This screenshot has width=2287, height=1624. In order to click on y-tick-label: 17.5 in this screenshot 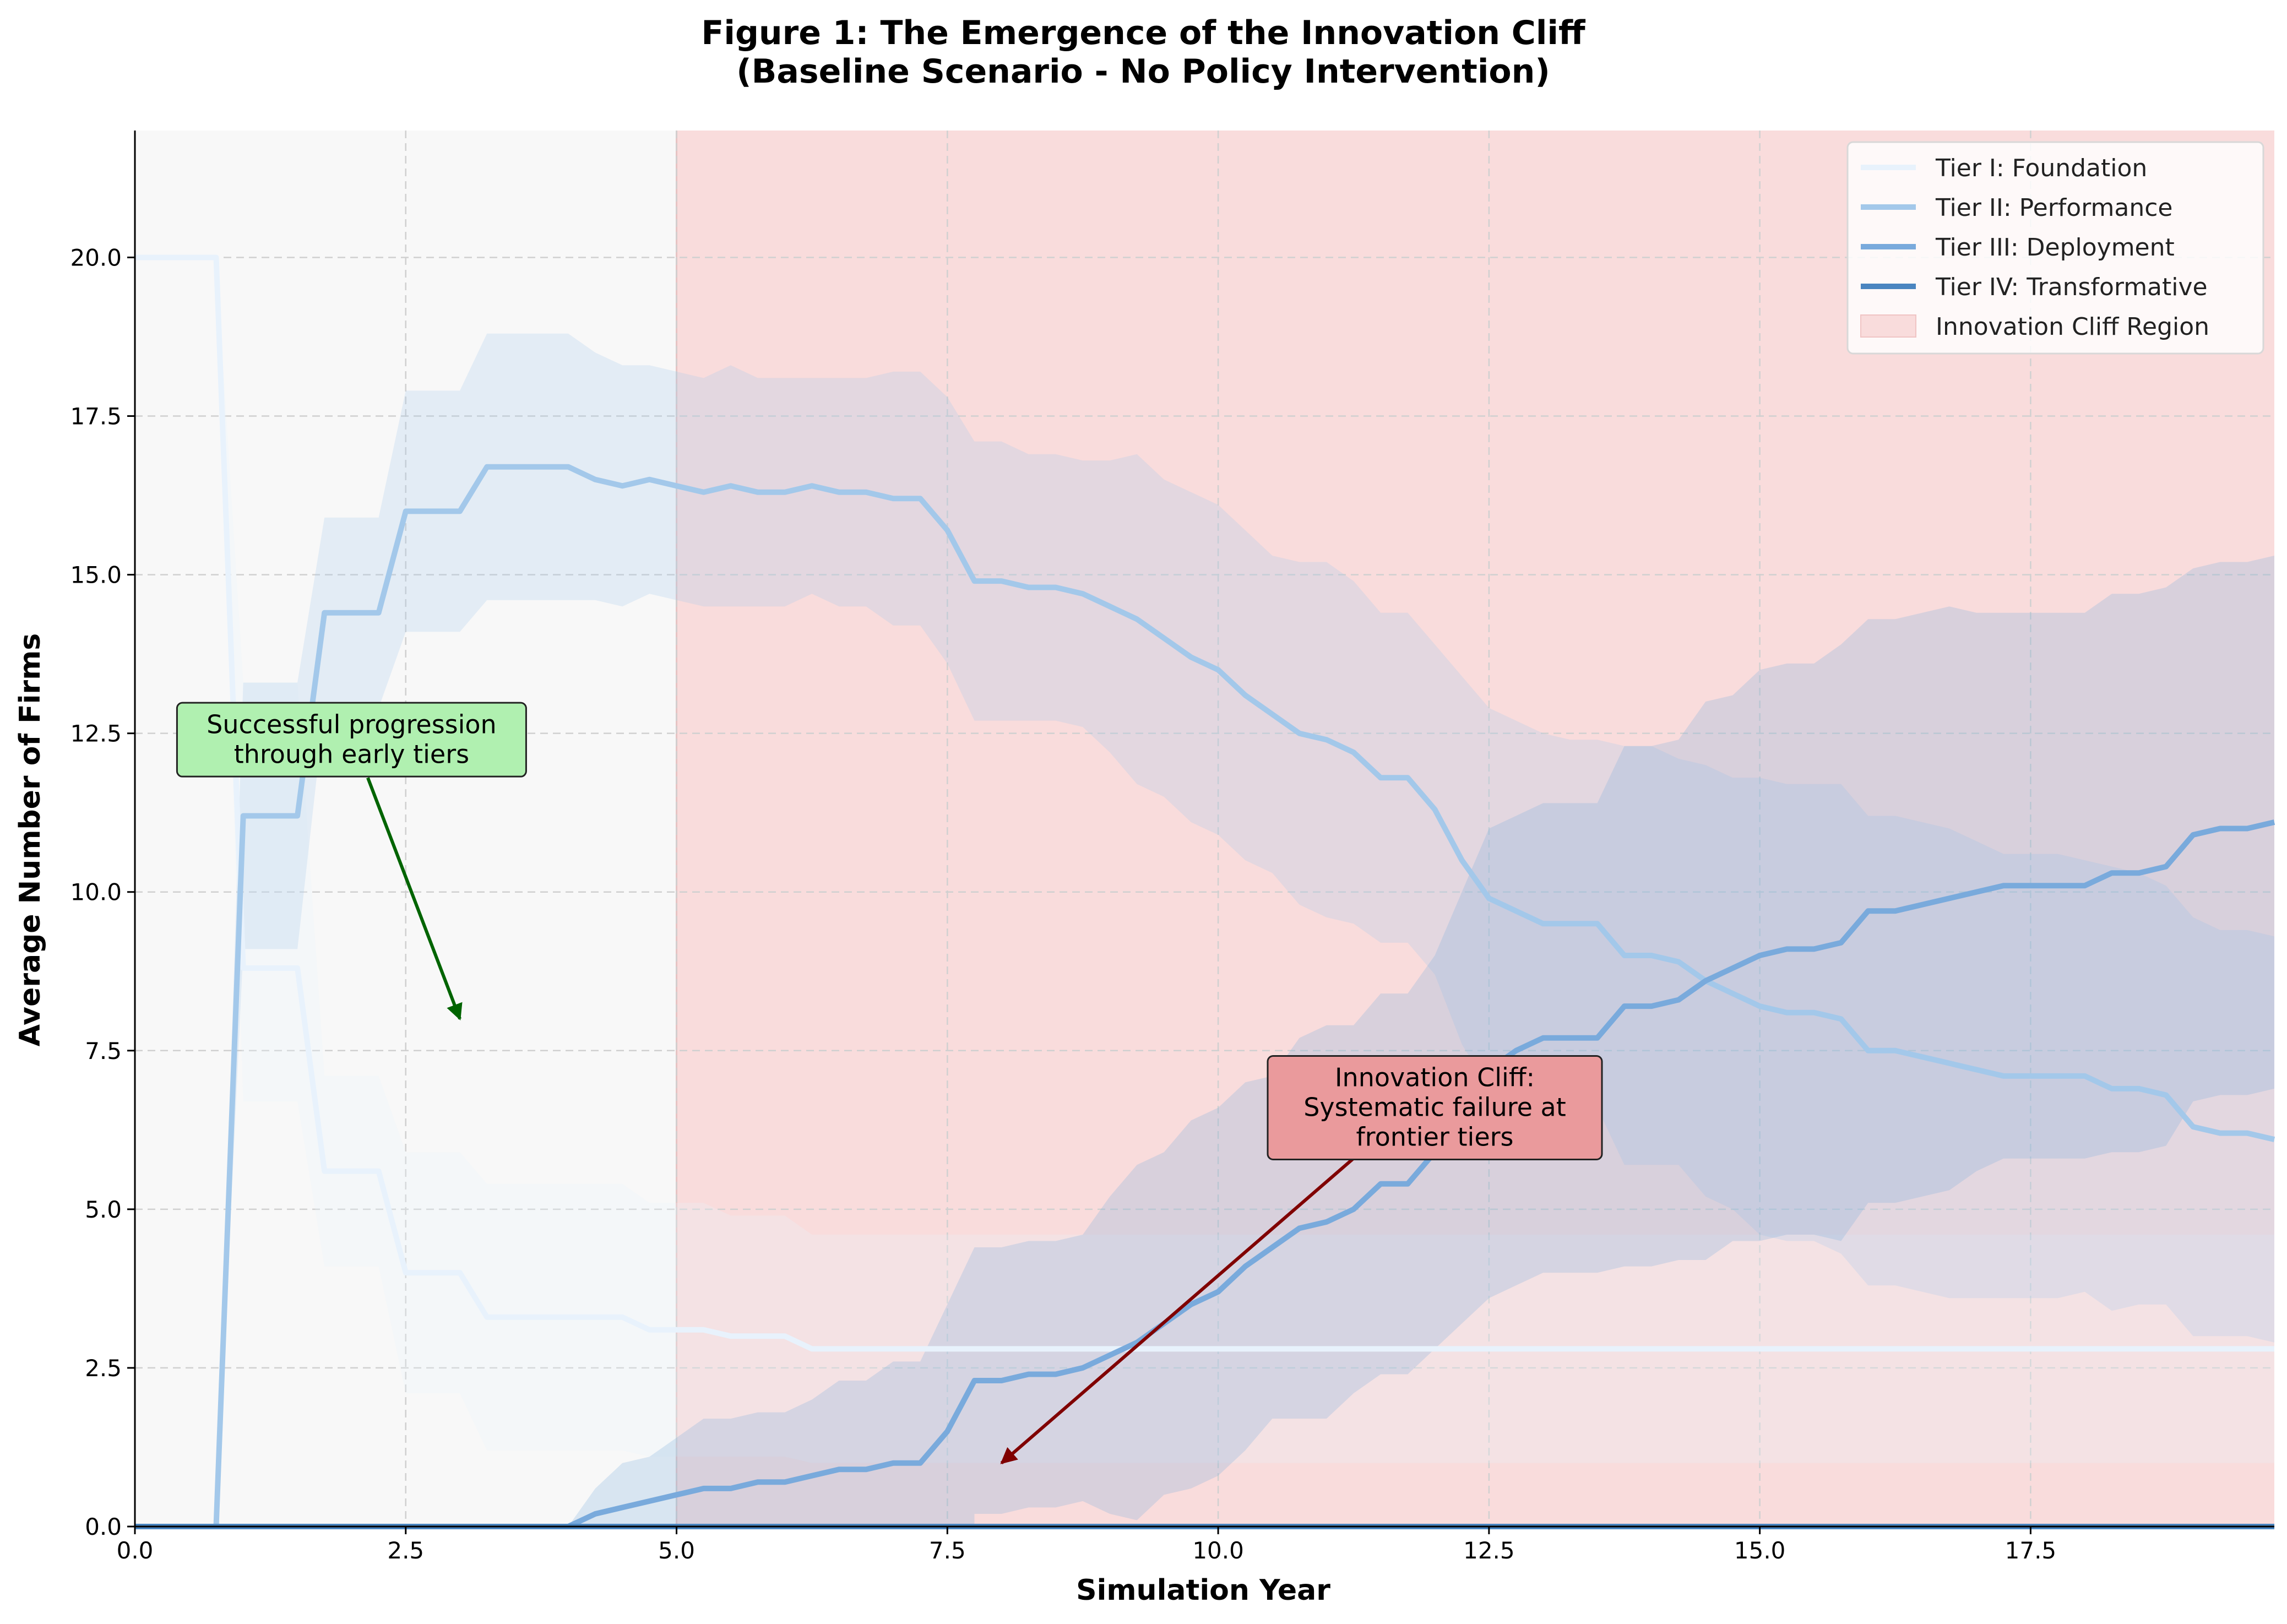, I will do `click(96, 416)`.